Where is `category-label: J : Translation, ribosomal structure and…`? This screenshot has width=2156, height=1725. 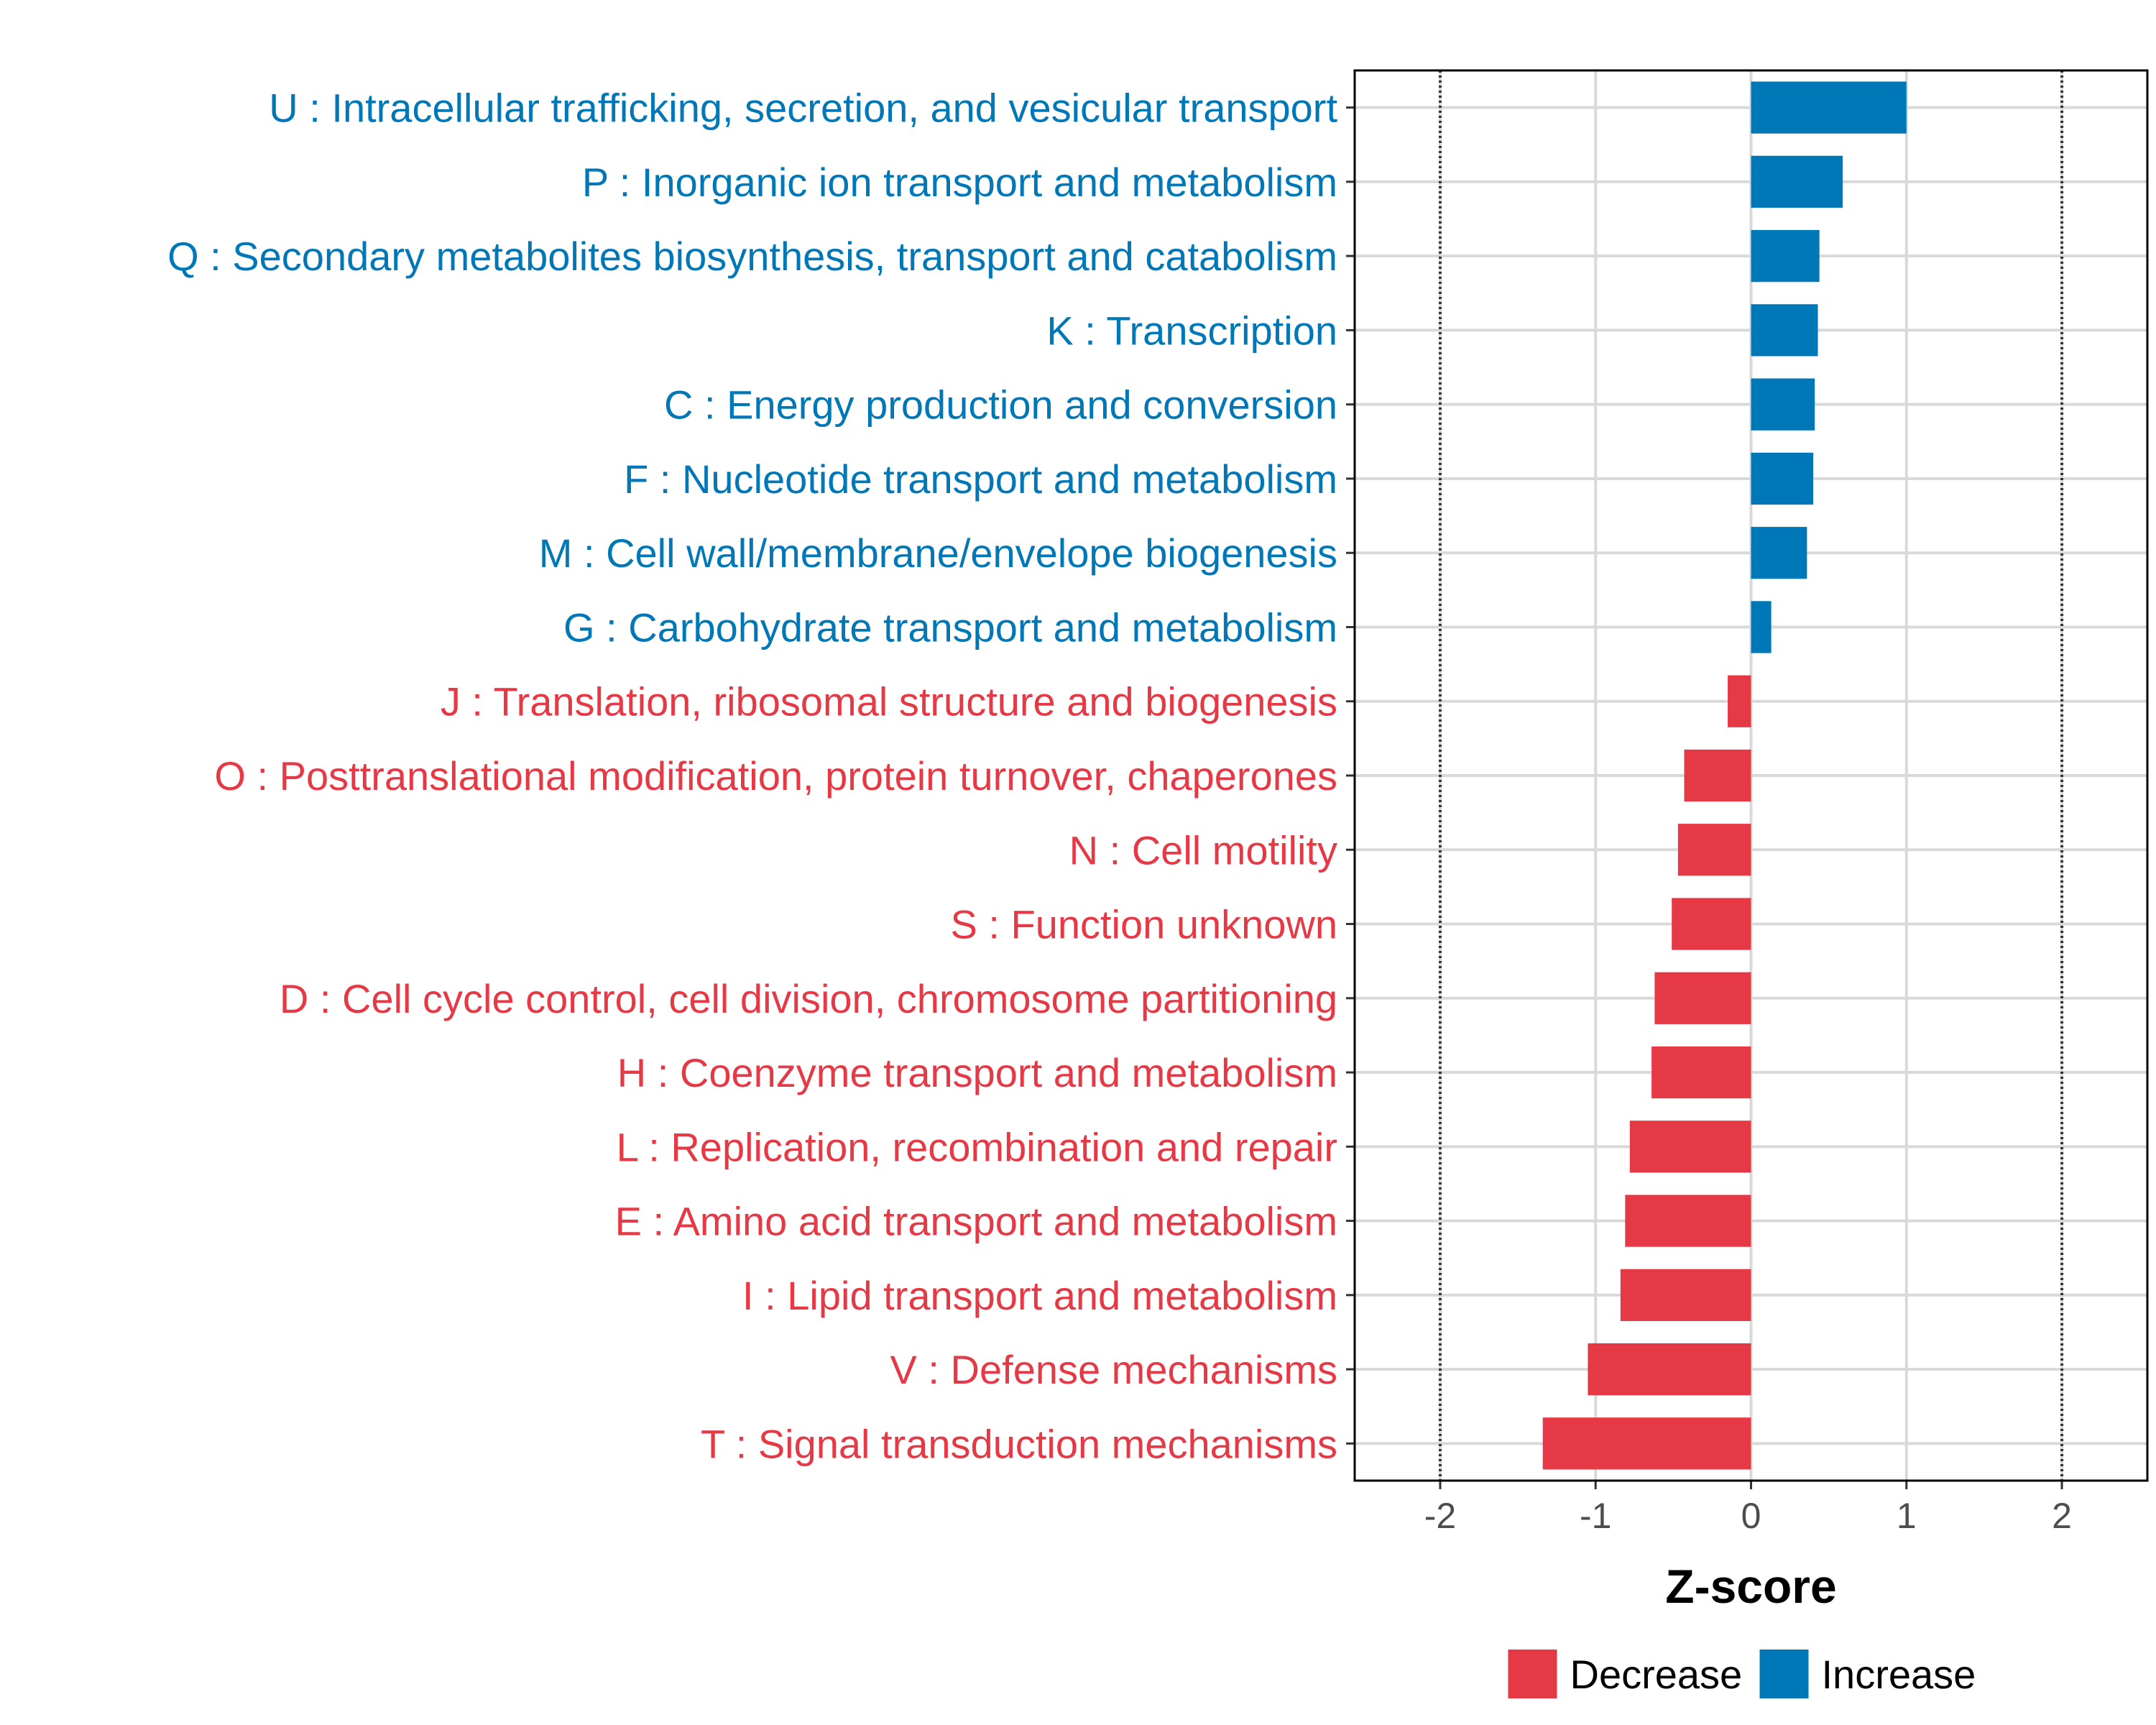
category-label: J : Translation, ribosomal structure and… is located at coordinates (889, 701).